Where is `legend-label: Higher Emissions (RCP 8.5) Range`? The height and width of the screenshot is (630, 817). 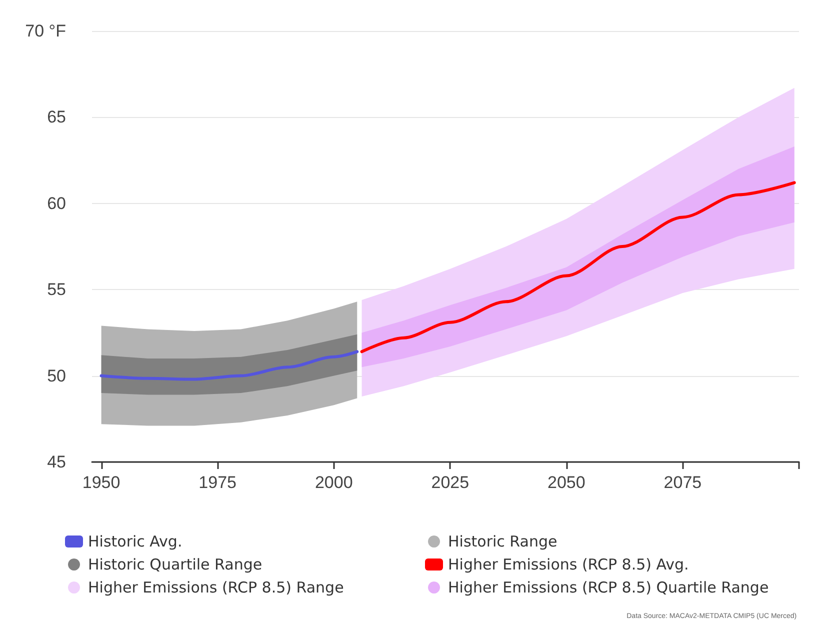
legend-label: Higher Emissions (RCP 8.5) Range is located at coordinates (216, 587).